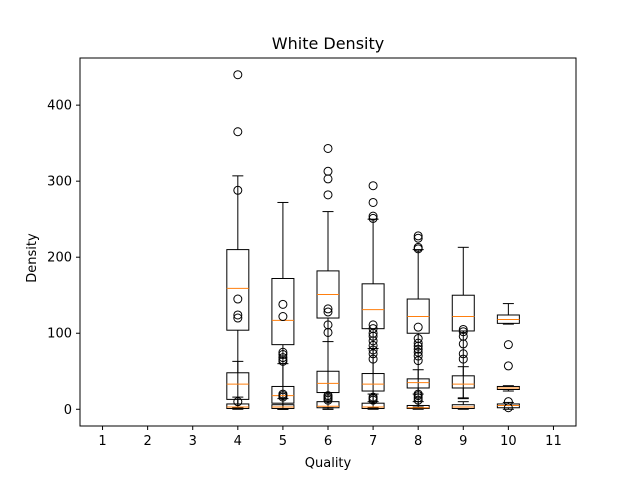 The image size is (640, 480). What do you see at coordinates (283, 441) in the screenshot?
I see `x-tick-label: 5` at bounding box center [283, 441].